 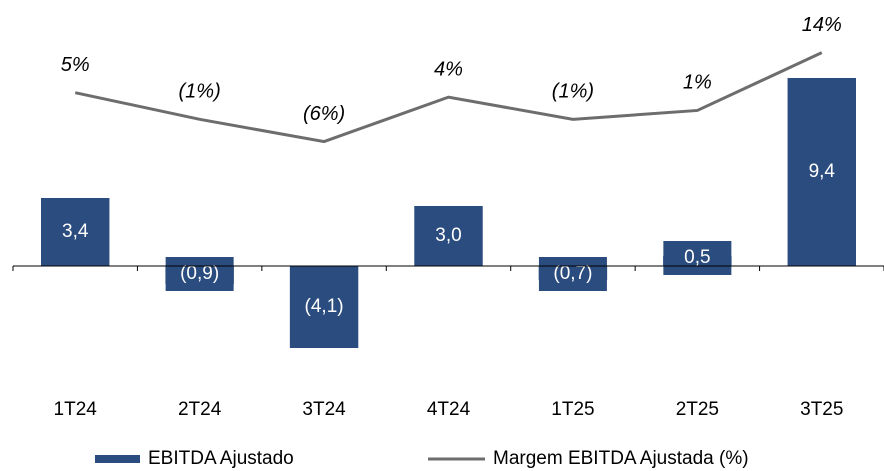 What do you see at coordinates (621, 458) in the screenshot?
I see `legend-label: Margem EBITDA Ajustada (%)` at bounding box center [621, 458].